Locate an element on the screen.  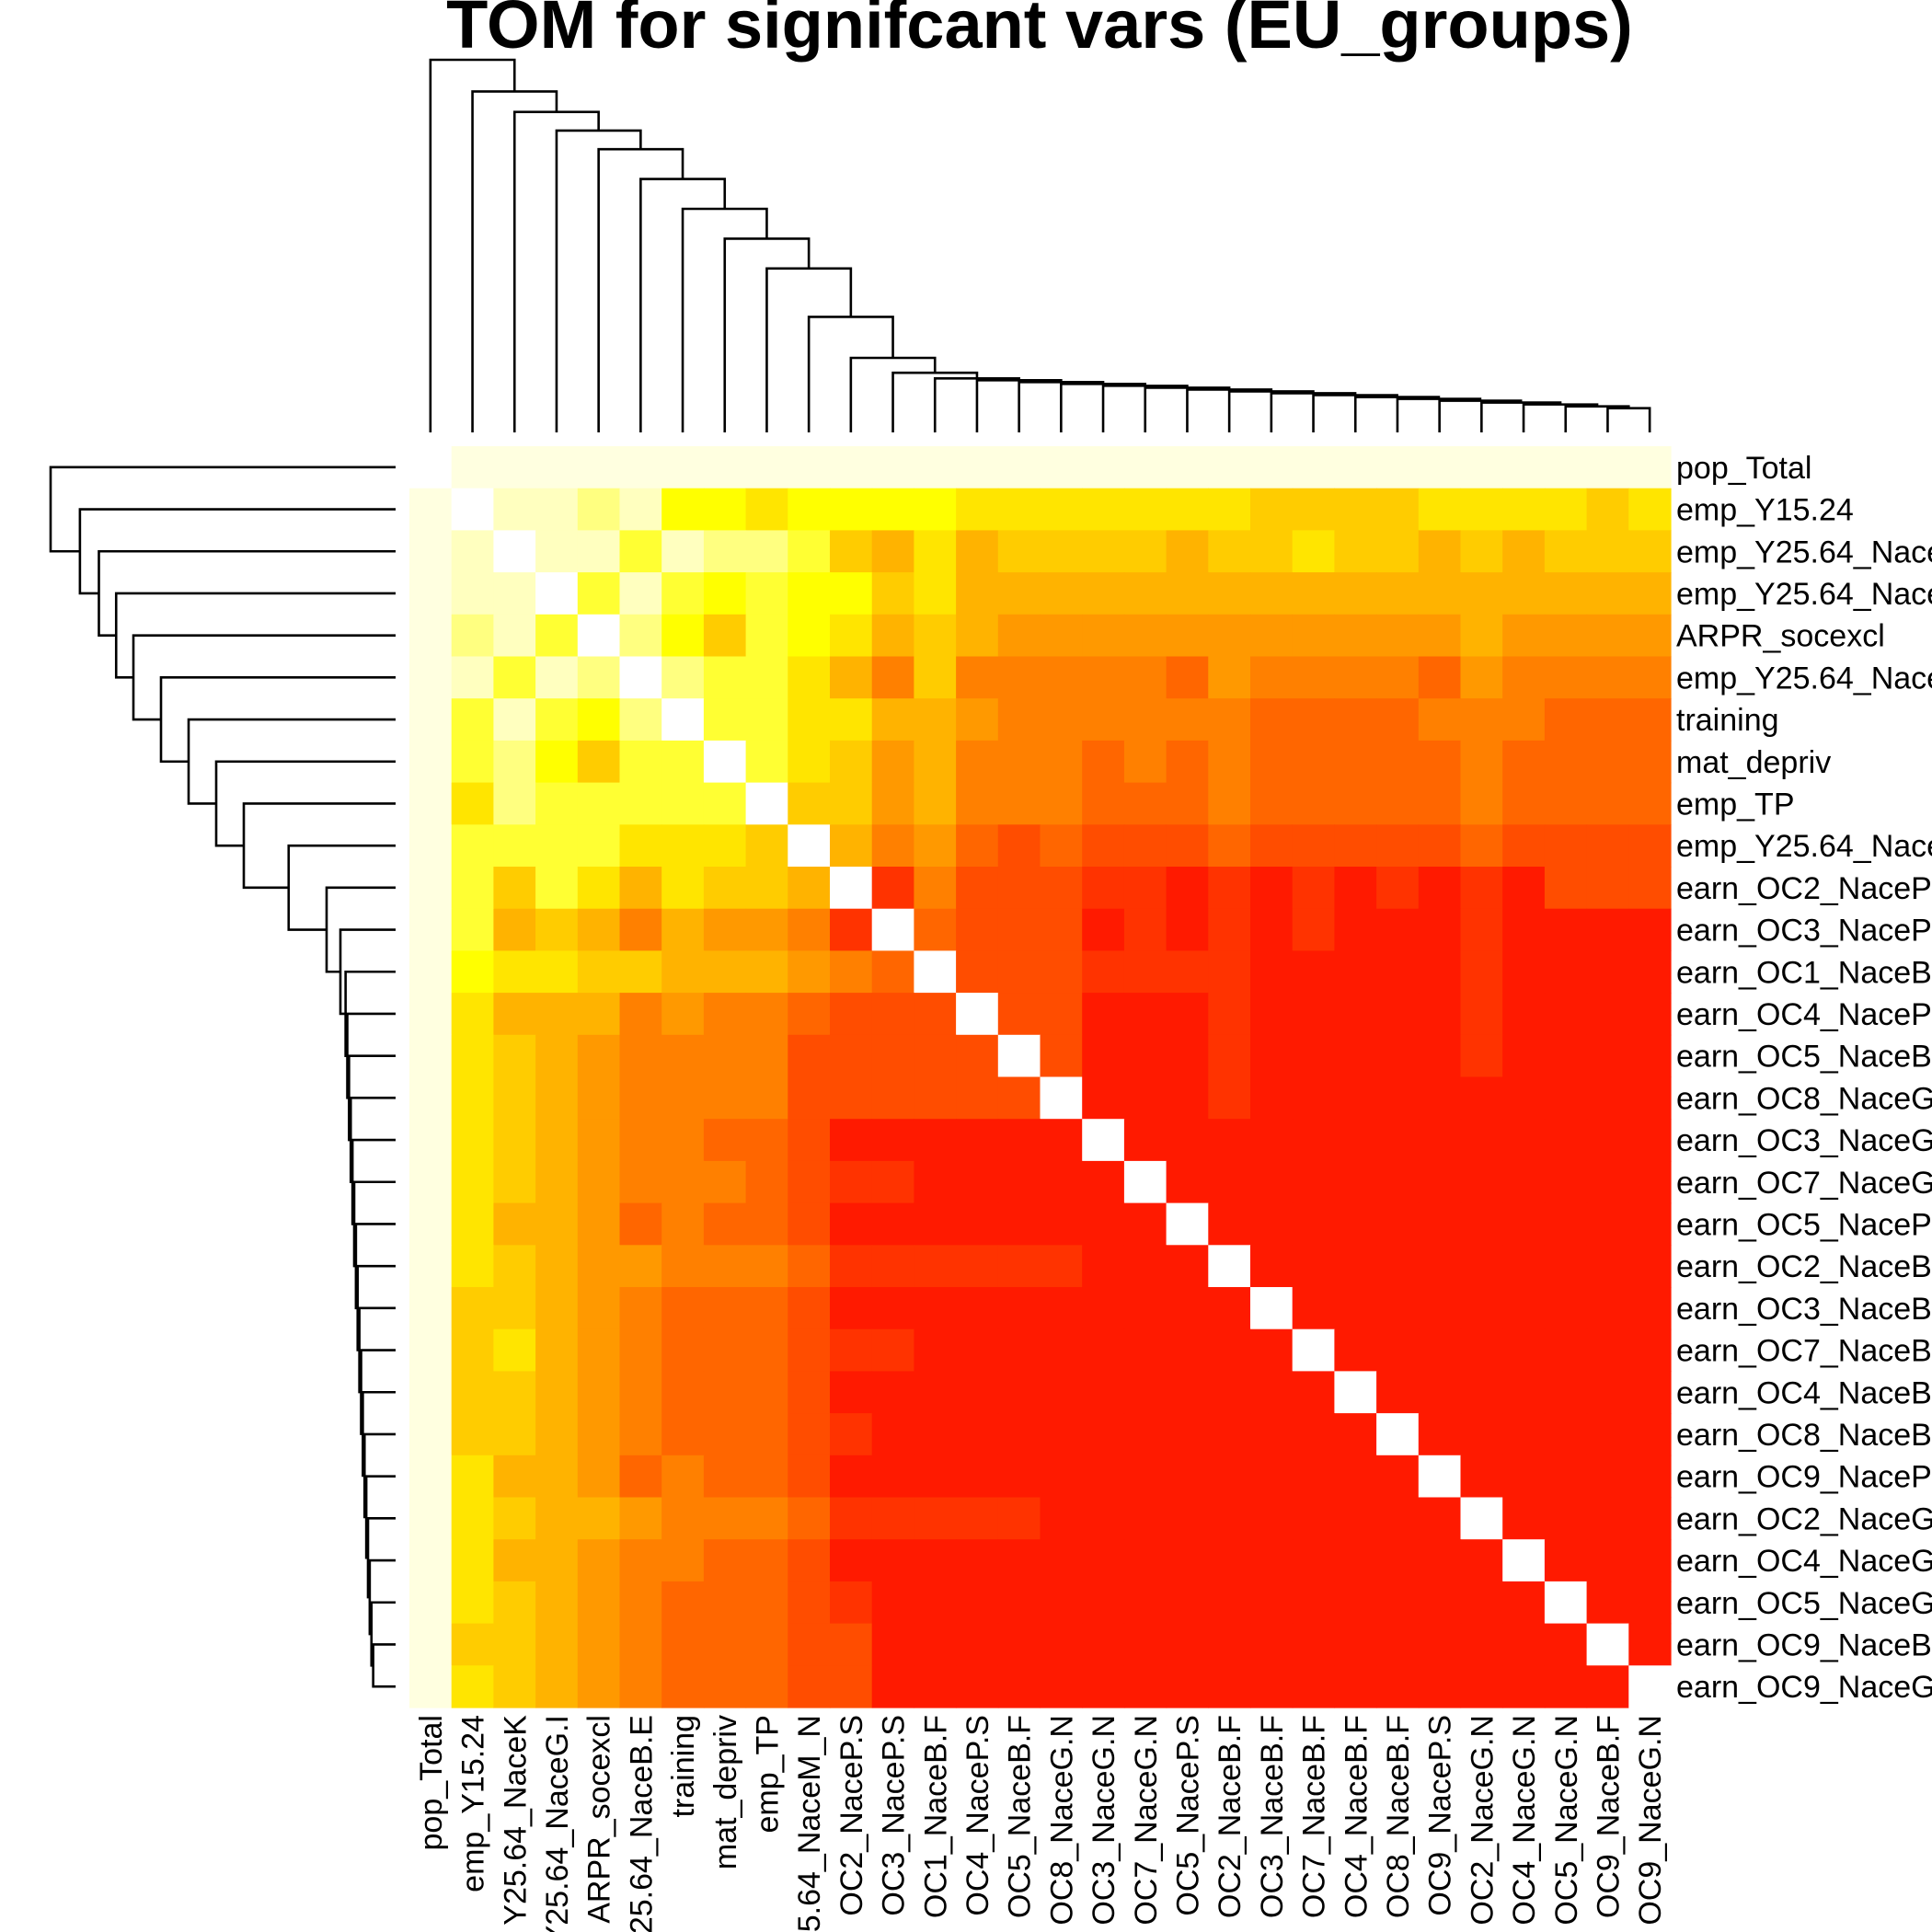
column-label: emp_TP is located at coordinates (767, 1774).